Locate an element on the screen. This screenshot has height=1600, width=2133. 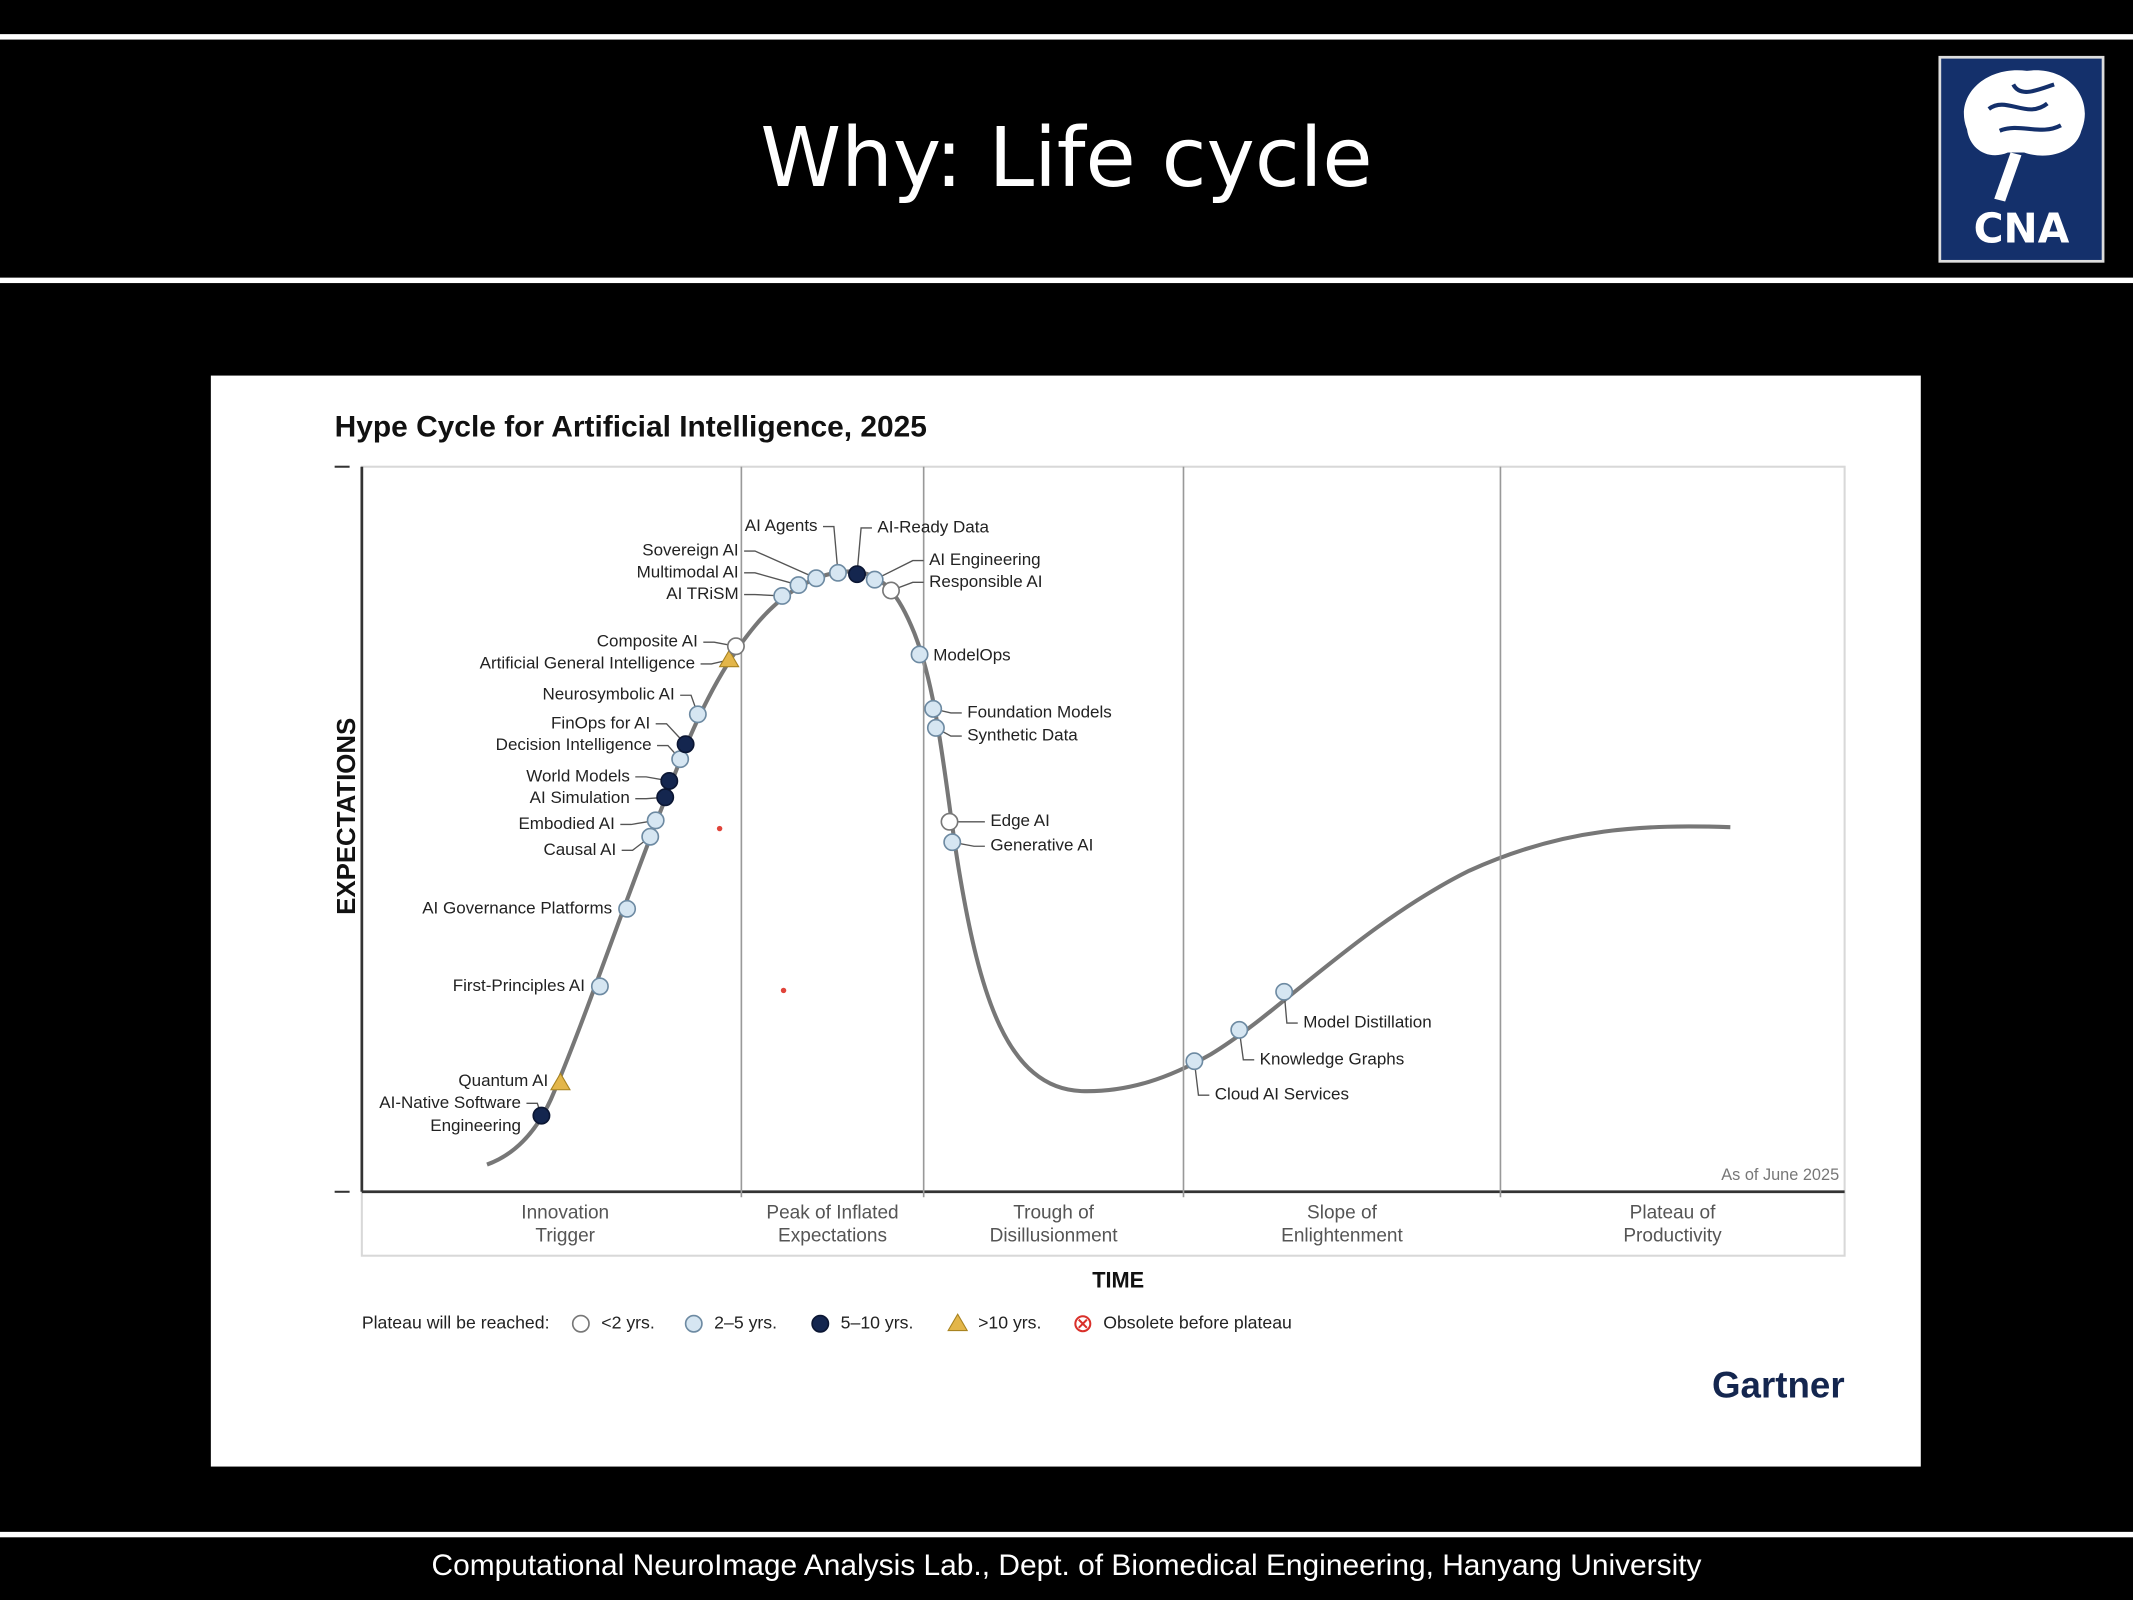
item-label: Edge AI is located at coordinates (1020, 820).